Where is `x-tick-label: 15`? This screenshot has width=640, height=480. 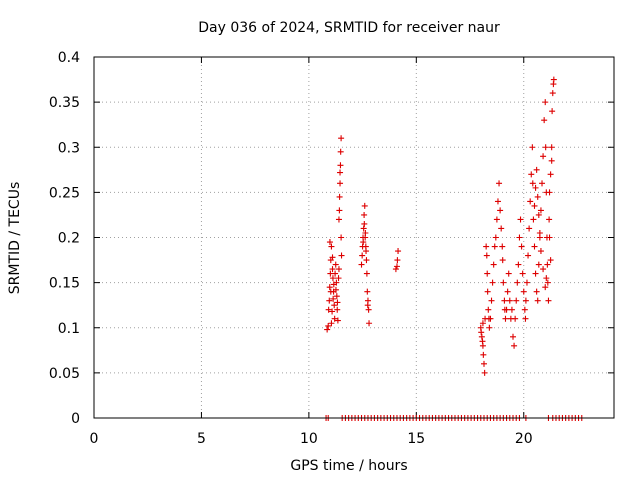
x-tick-label: 15 is located at coordinates (416, 439).